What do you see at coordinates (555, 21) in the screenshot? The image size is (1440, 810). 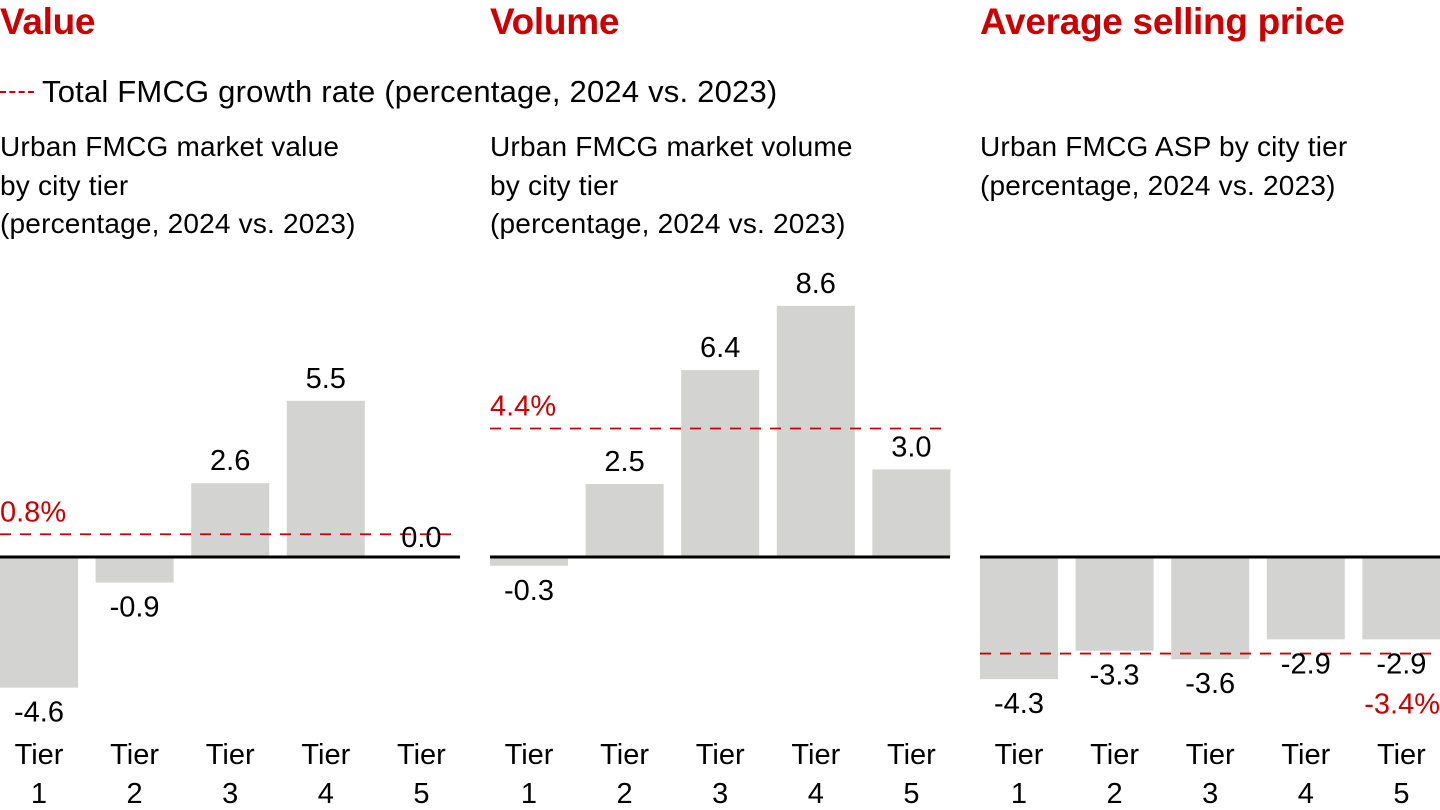 I see `panel-title-volume: Volume` at bounding box center [555, 21].